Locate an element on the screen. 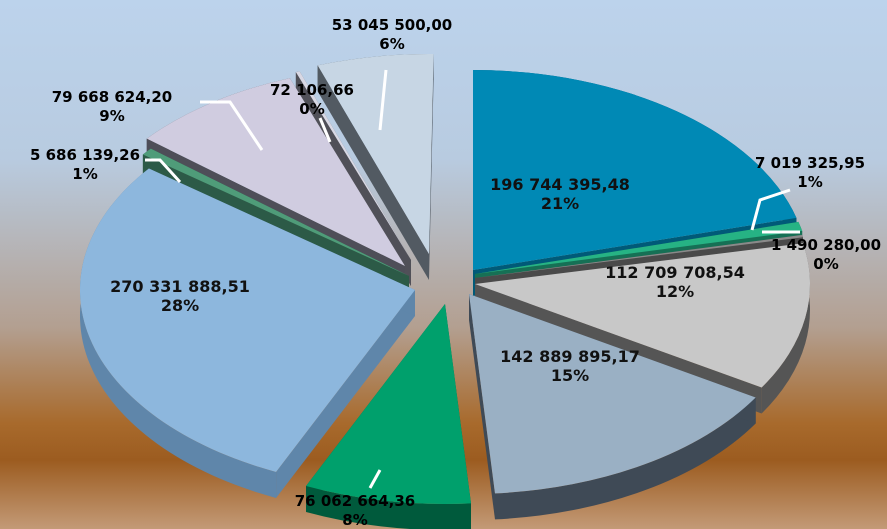  slice-value-label: 1 490 280,00 is located at coordinates (826, 245).